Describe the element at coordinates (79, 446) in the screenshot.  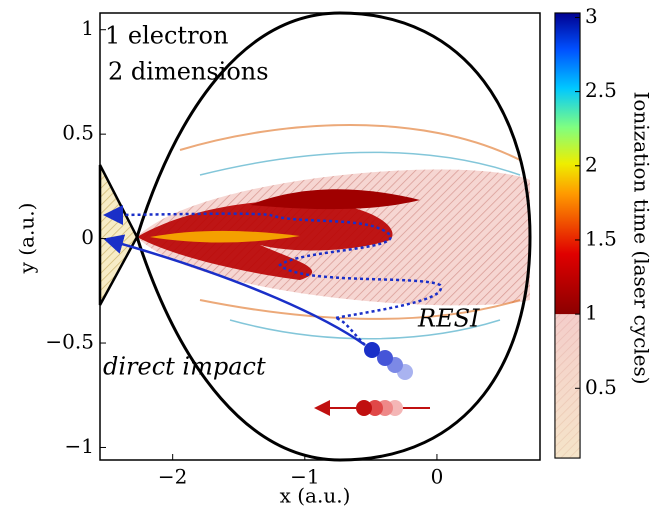
I see `y-tick-label: −1` at that location.